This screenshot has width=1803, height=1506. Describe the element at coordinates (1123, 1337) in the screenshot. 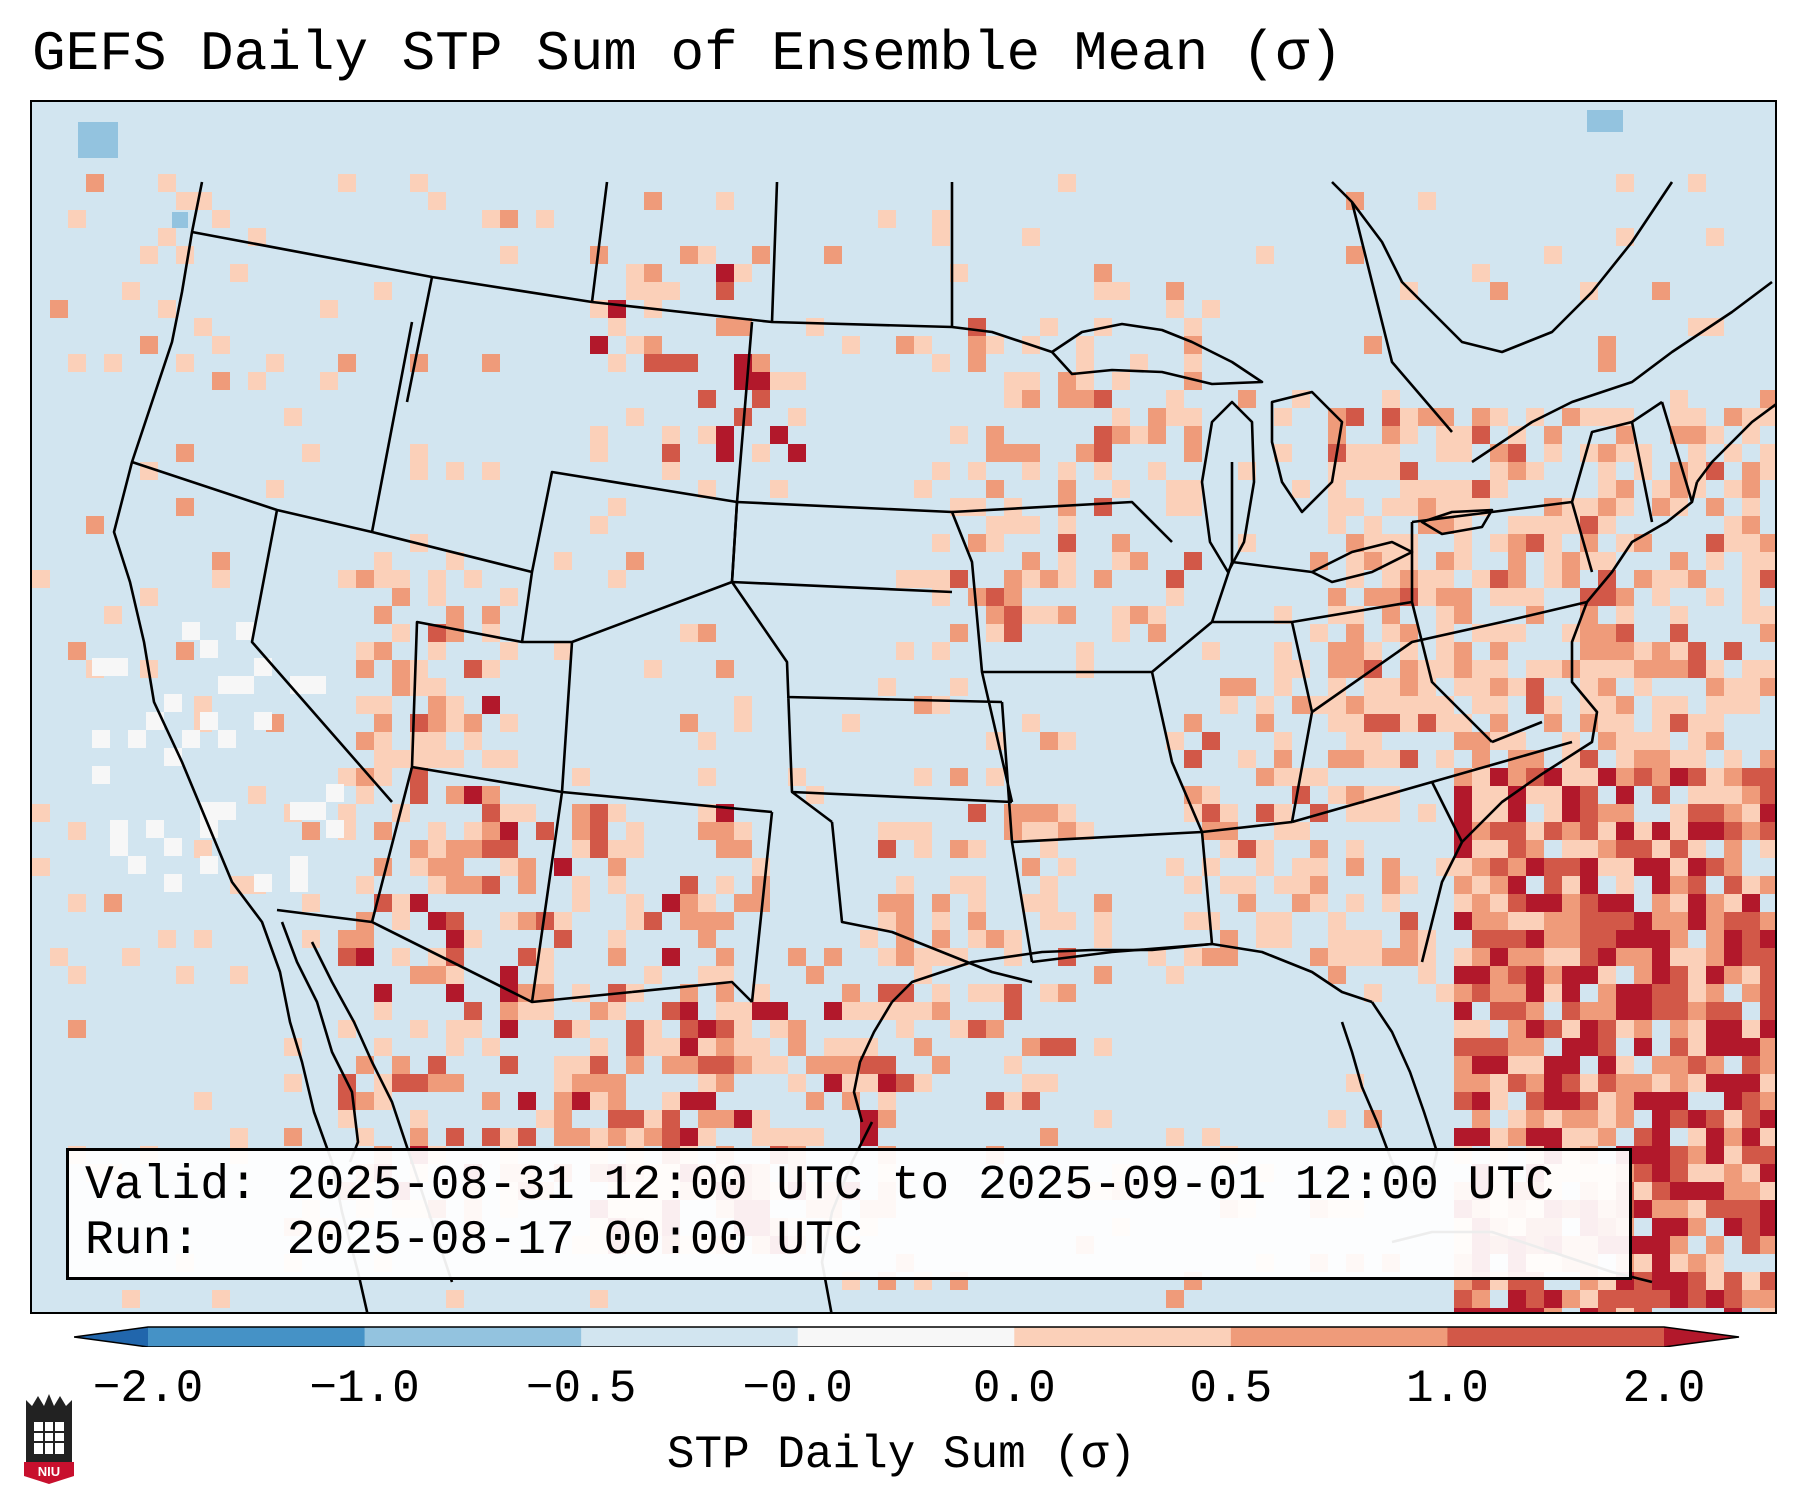

I see `colorbar-segment` at that location.